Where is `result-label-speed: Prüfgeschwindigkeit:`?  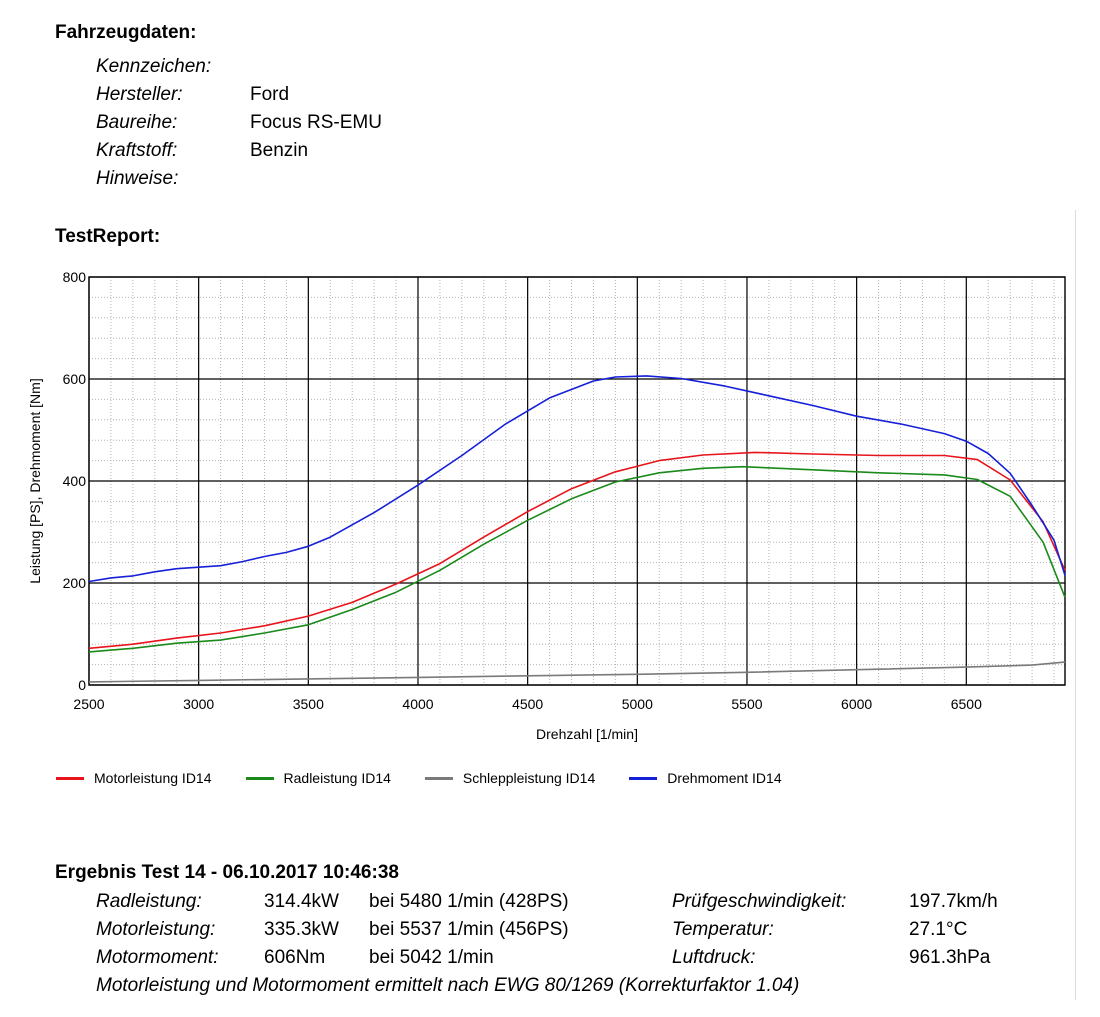 result-label-speed: Prüfgeschwindigkeit: is located at coordinates (759, 901).